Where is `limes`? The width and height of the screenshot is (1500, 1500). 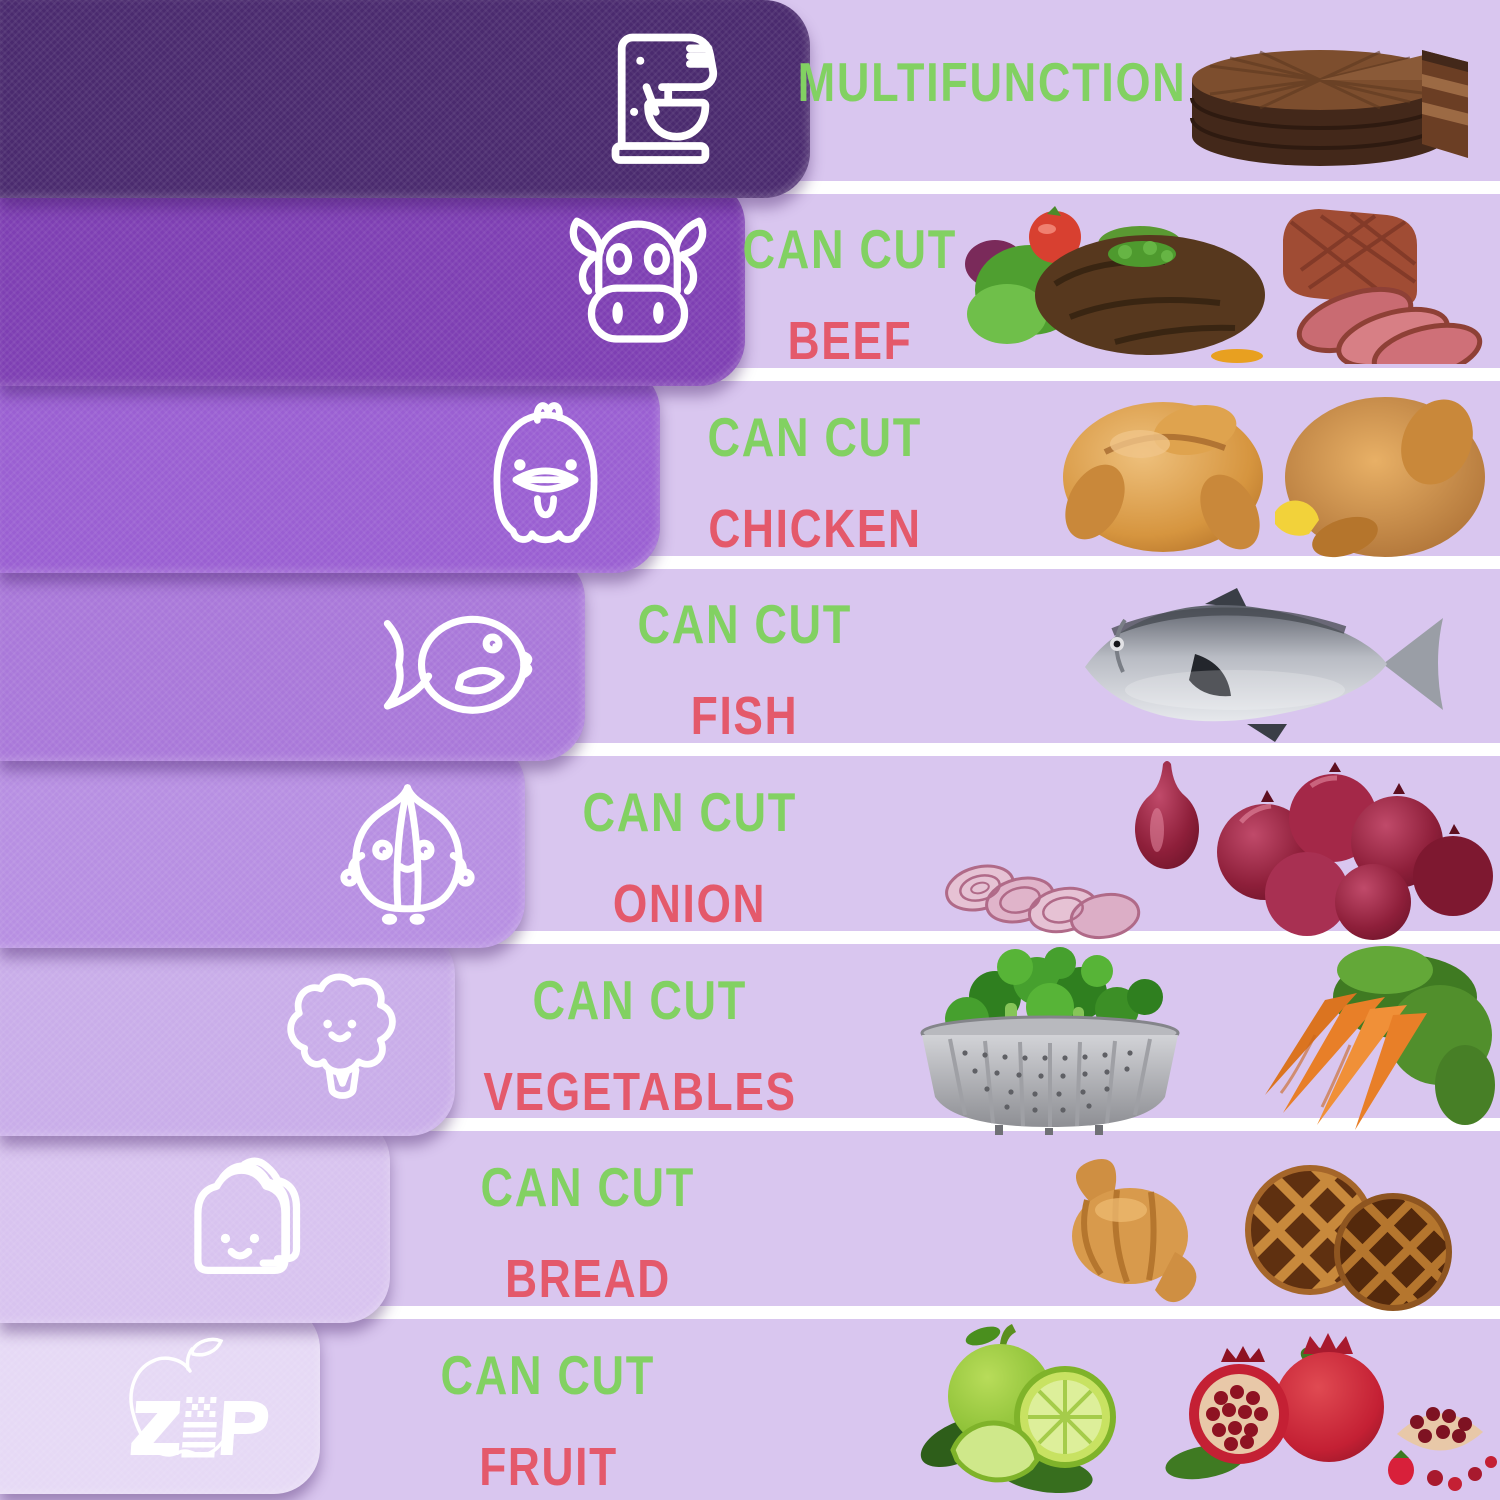 limes is located at coordinates (1018, 1409).